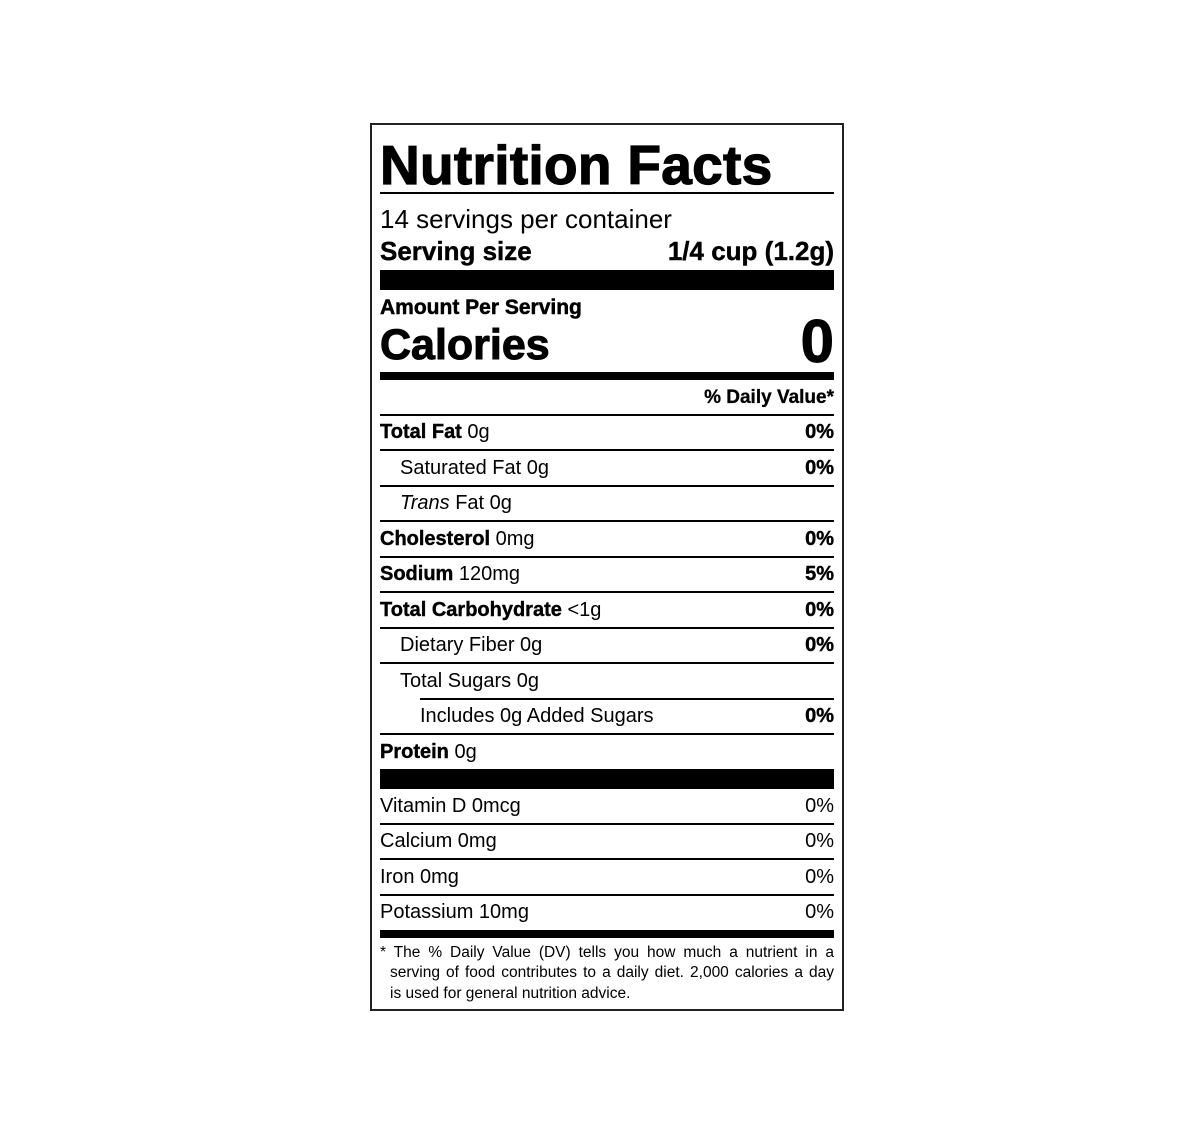 This screenshot has width=1200, height=1125. I want to click on nutrient-row-cholesterol: Cholesterol 0mg 0%, so click(607, 539).